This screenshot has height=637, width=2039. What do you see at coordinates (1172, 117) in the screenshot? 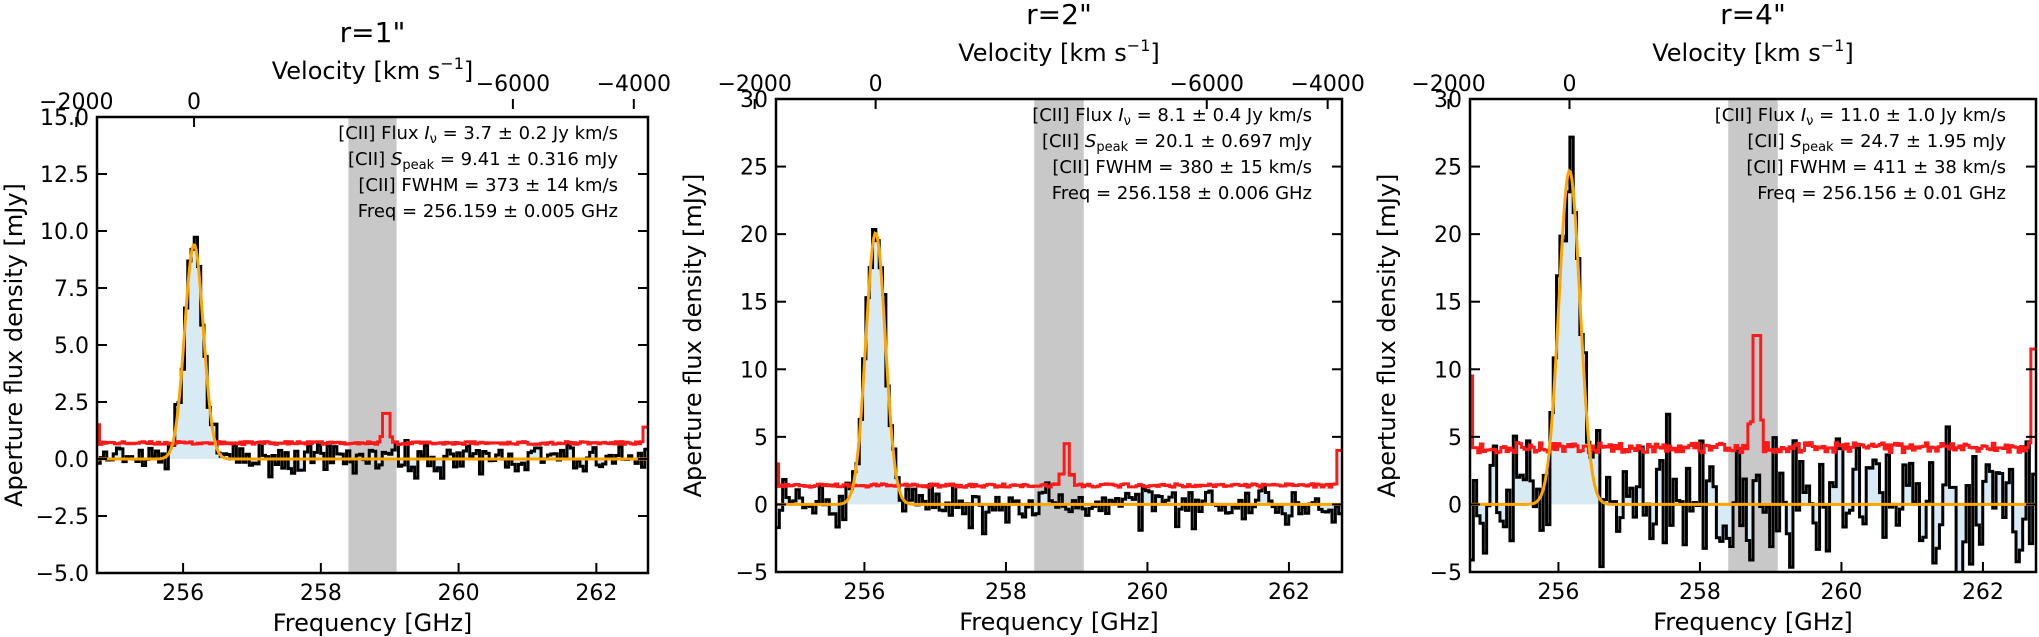
I see `annotation-line: [CII] Flux Iν = 8.1 ± 0.4 Jy km/s` at bounding box center [1172, 117].